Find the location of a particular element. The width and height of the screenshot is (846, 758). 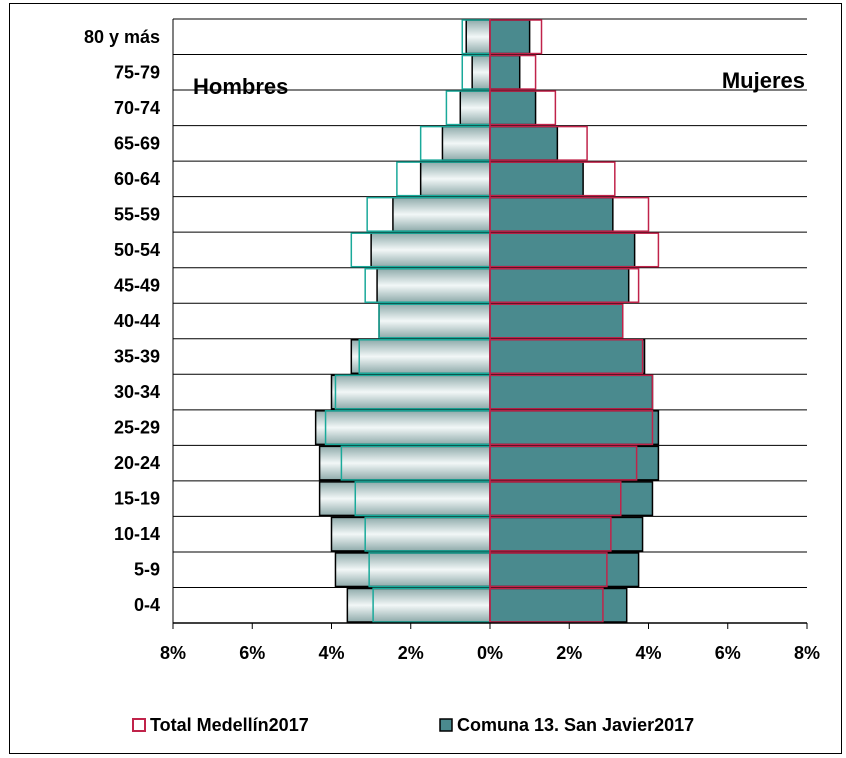

y-tick-label: 55-59 is located at coordinates (137, 214).